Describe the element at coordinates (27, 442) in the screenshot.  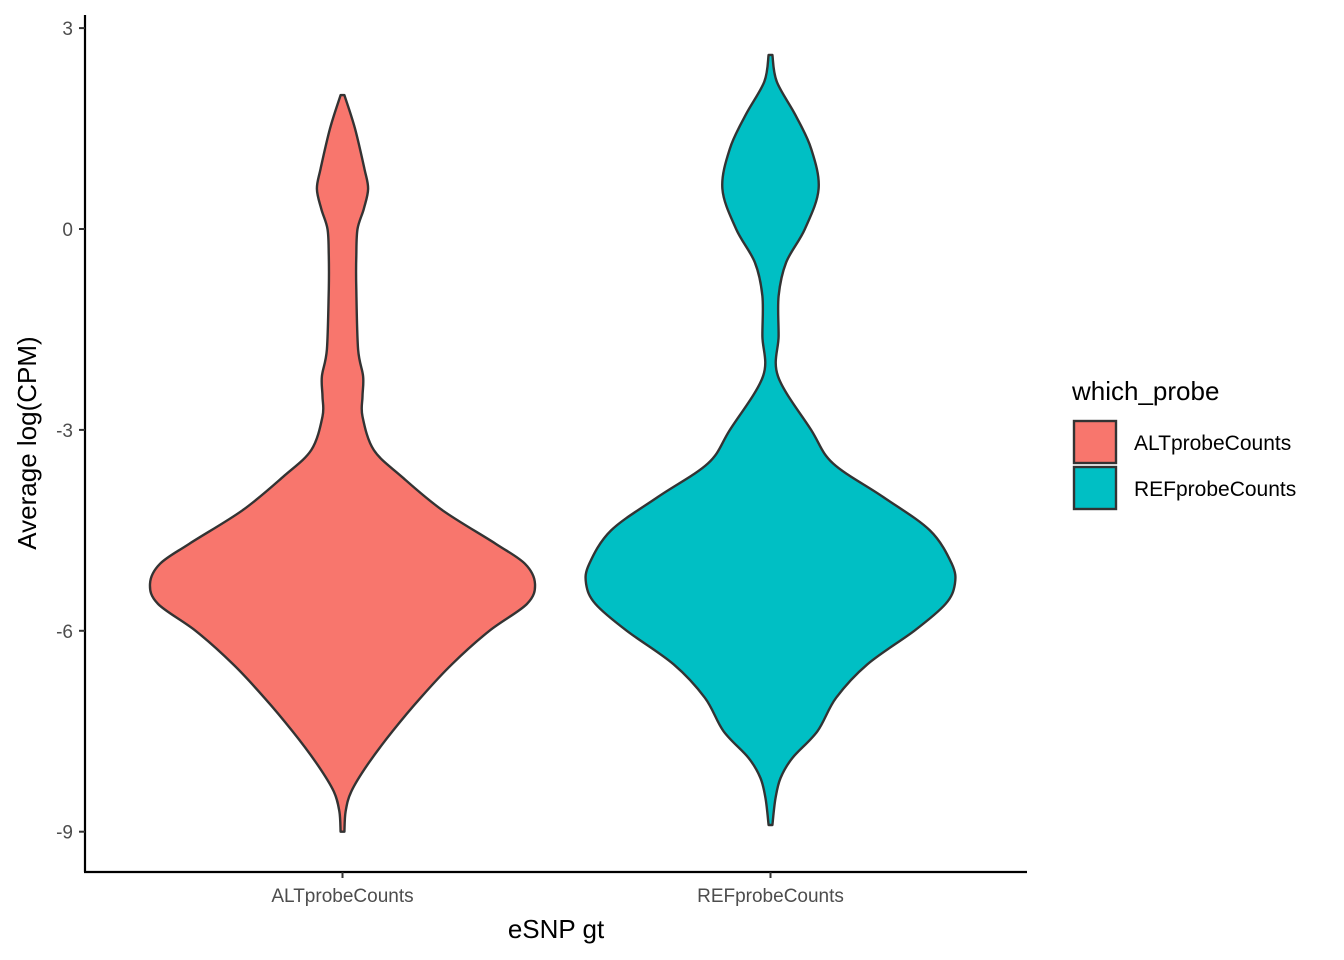
I see `y-axis-title: Average log(CPM)` at that location.